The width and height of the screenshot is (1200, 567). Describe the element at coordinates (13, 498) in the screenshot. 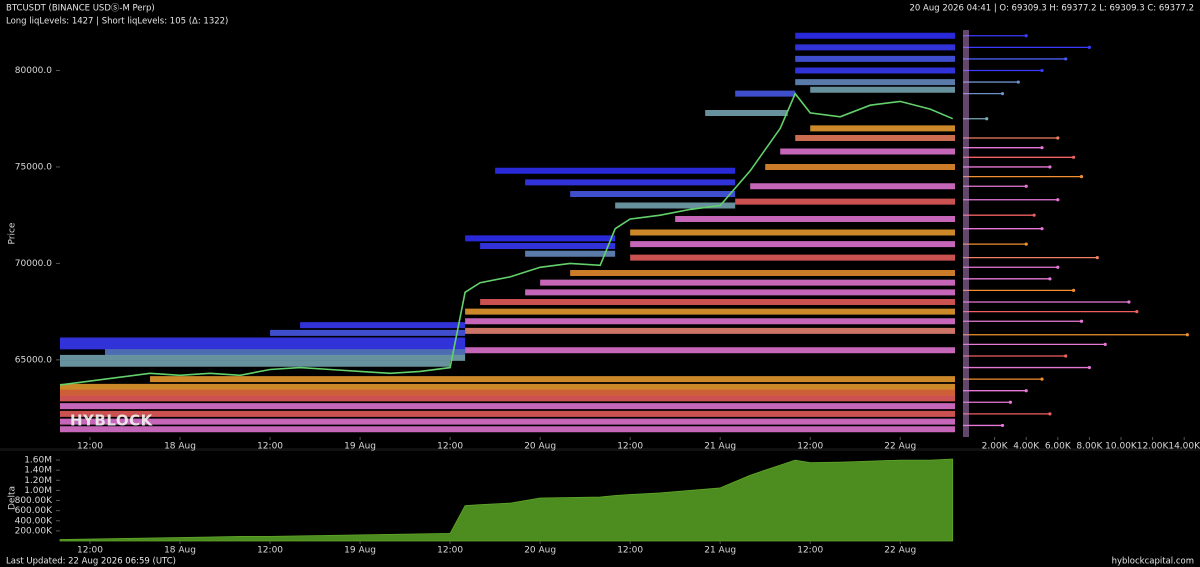

I see `y-axis-label: Delta` at that location.